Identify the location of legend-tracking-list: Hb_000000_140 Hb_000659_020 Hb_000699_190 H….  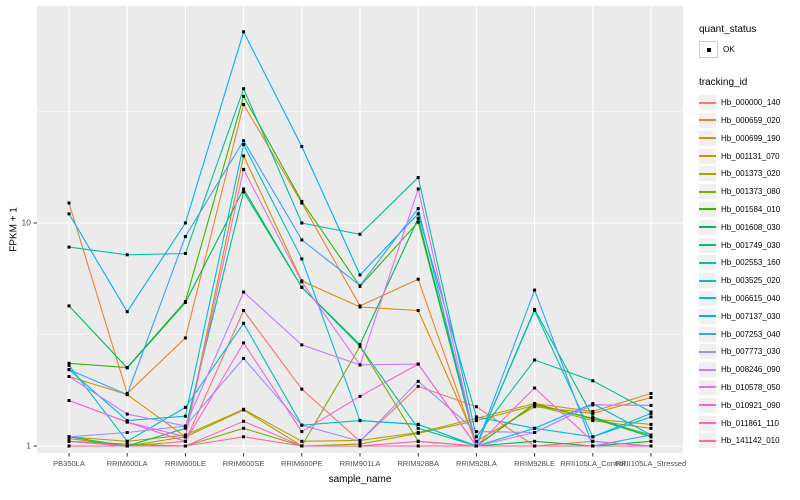
(749, 272).